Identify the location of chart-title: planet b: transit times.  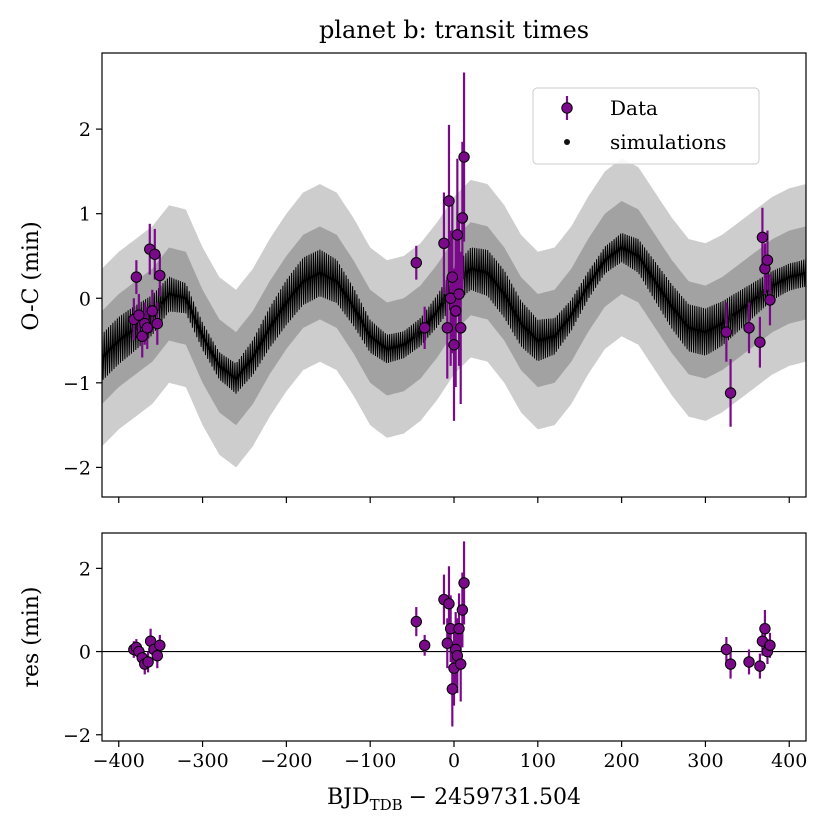
(454, 30).